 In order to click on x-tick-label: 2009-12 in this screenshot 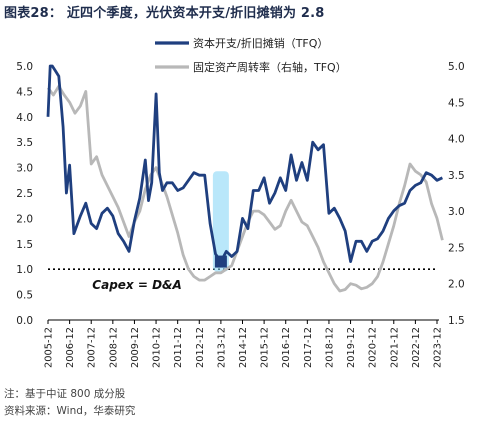, I will do `click(135, 347)`.